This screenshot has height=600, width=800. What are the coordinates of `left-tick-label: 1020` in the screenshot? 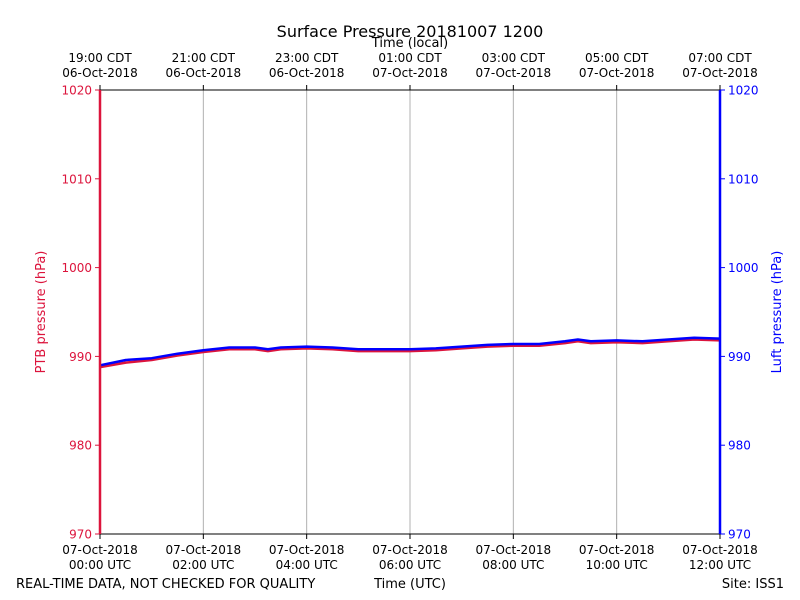 It's located at (76, 91).